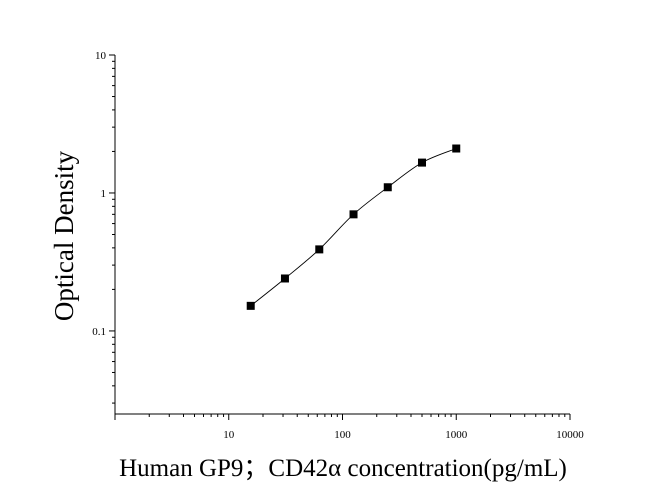 This screenshot has width=657, height=491. I want to click on x-tick-label: 1000, so click(456, 435).